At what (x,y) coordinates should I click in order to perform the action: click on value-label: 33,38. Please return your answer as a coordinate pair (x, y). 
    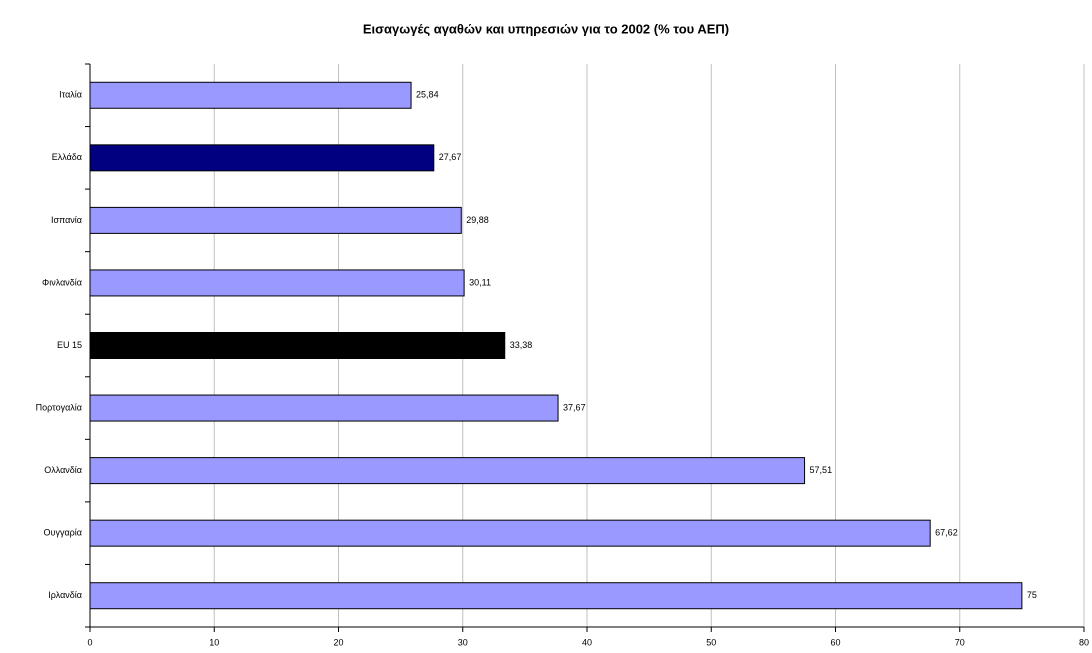
    Looking at the image, I should click on (521, 345).